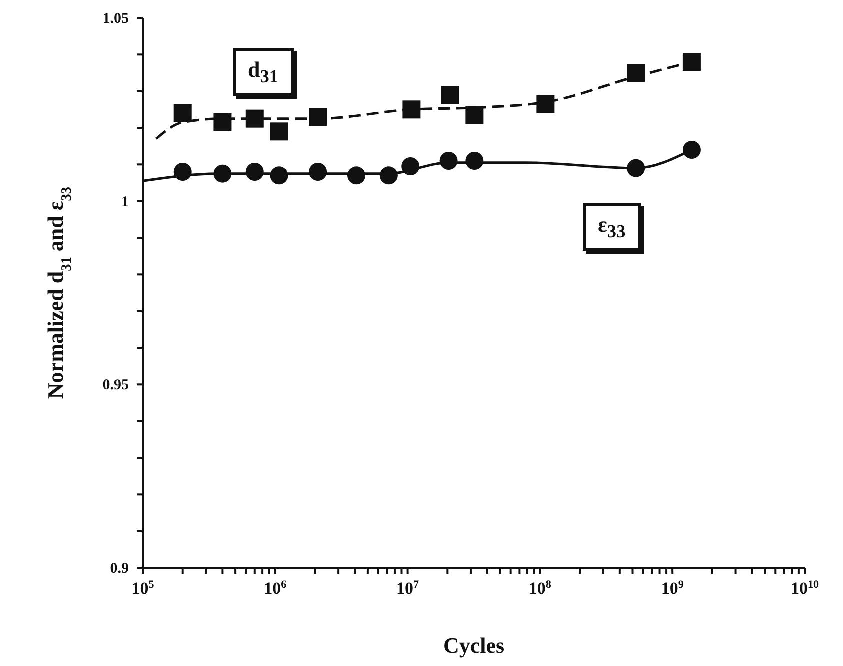 Image resolution: width=843 pixels, height=666 pixels. I want to click on x-tick-label: 10$^{5}$, so click(143, 588).